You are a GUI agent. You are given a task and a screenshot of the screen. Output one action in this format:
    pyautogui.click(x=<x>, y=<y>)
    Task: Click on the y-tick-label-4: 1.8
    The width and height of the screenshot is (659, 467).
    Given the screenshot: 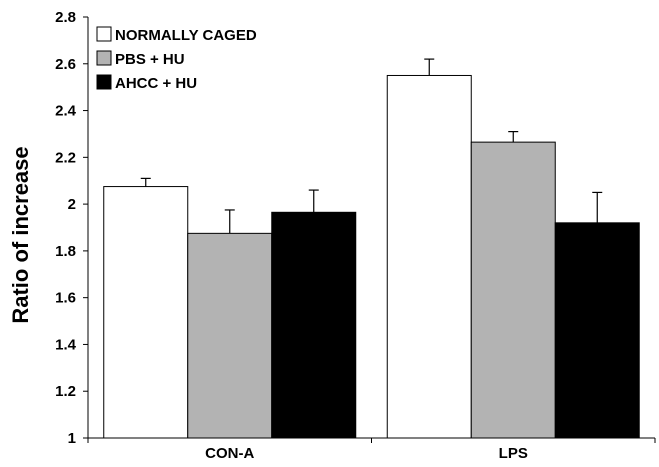 What is the action you would take?
    pyautogui.click(x=65, y=251)
    